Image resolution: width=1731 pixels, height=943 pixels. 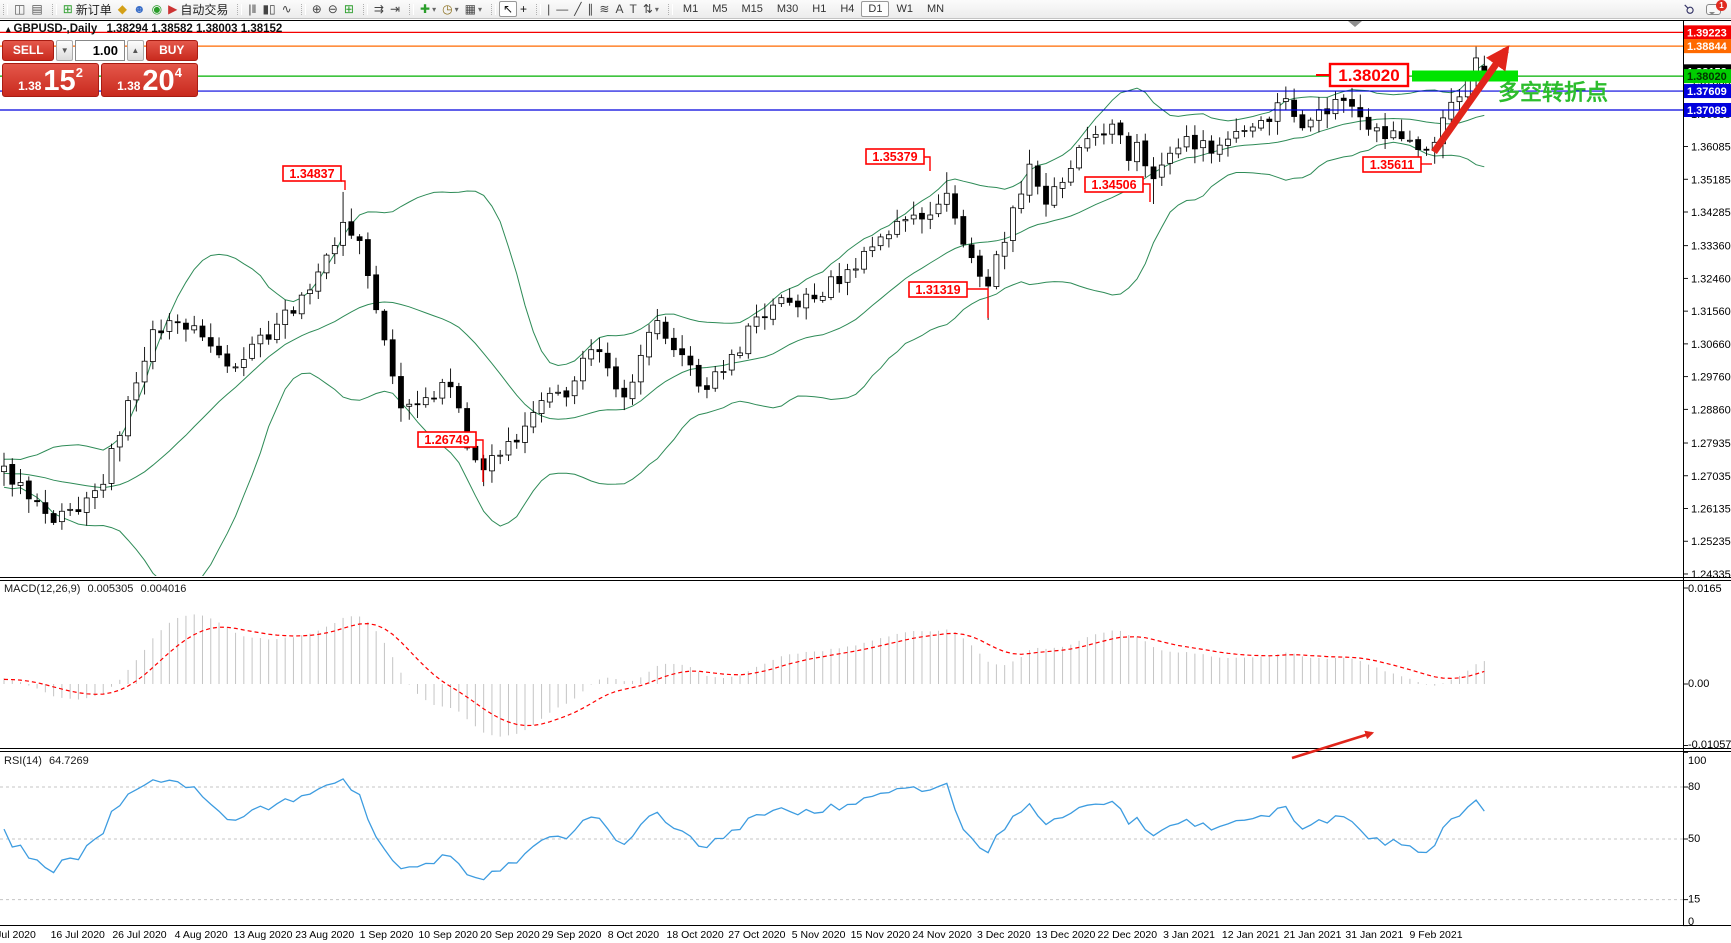 I want to click on toolbar-group: ✚ ▾ ◷ ▾ ▦ ▾, so click(x=447, y=9).